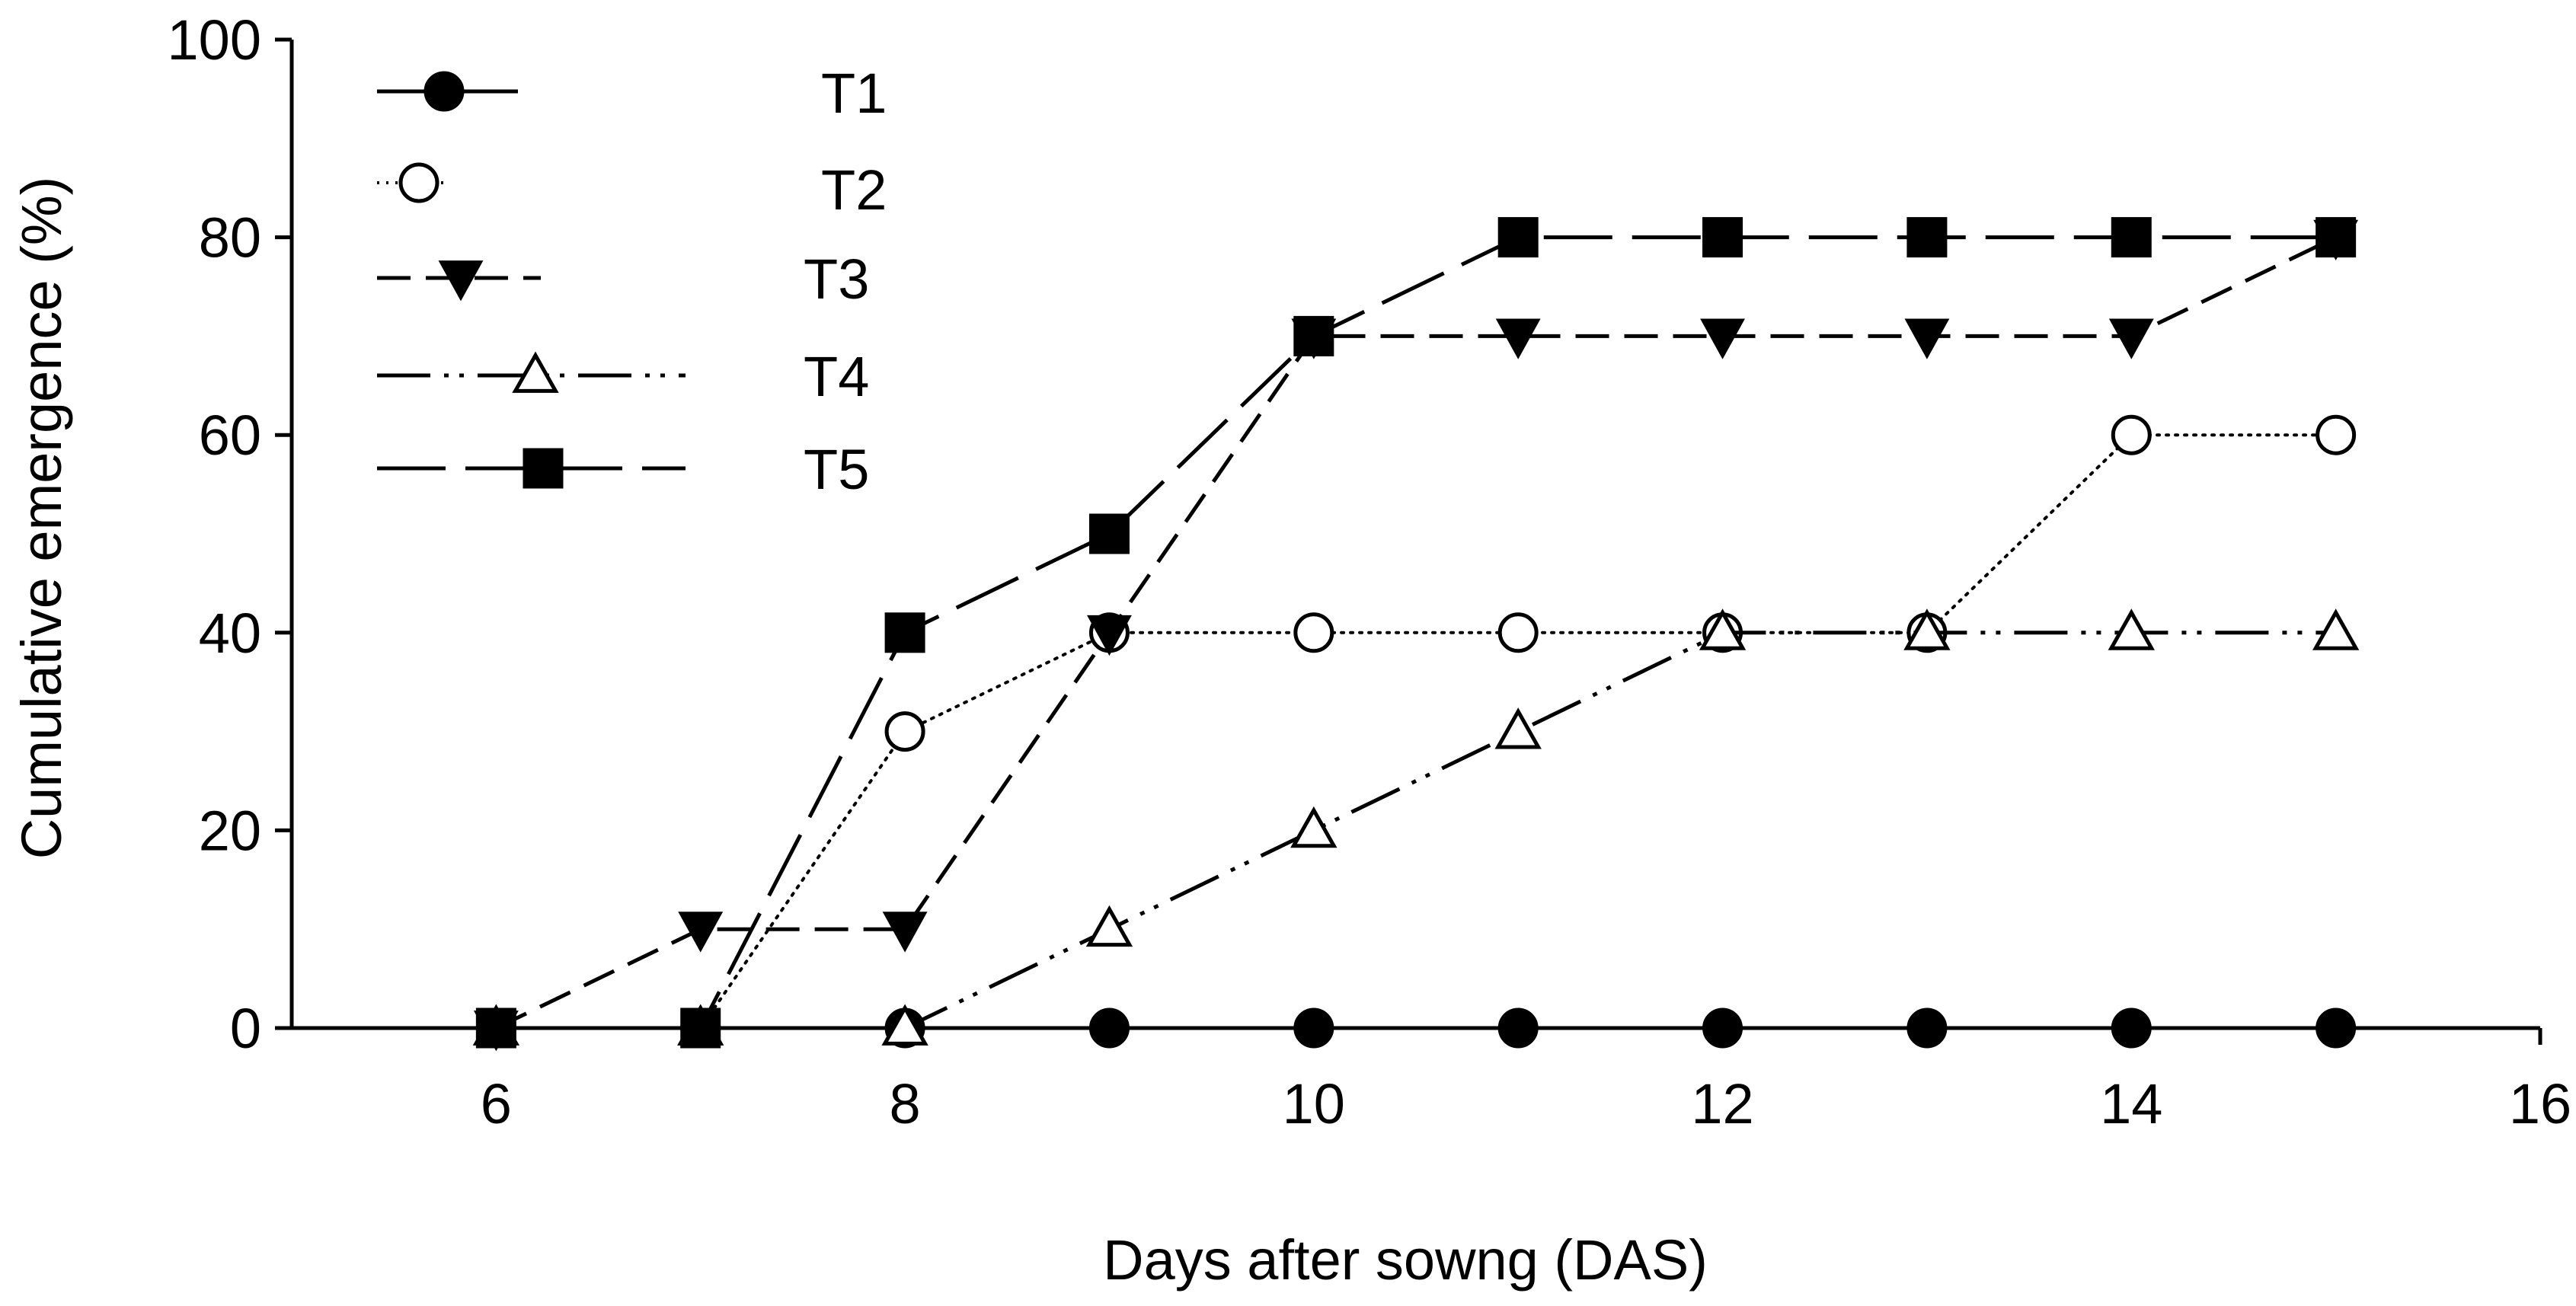  What do you see at coordinates (905, 1103) in the screenshot?
I see `x-tick-label: 8` at bounding box center [905, 1103].